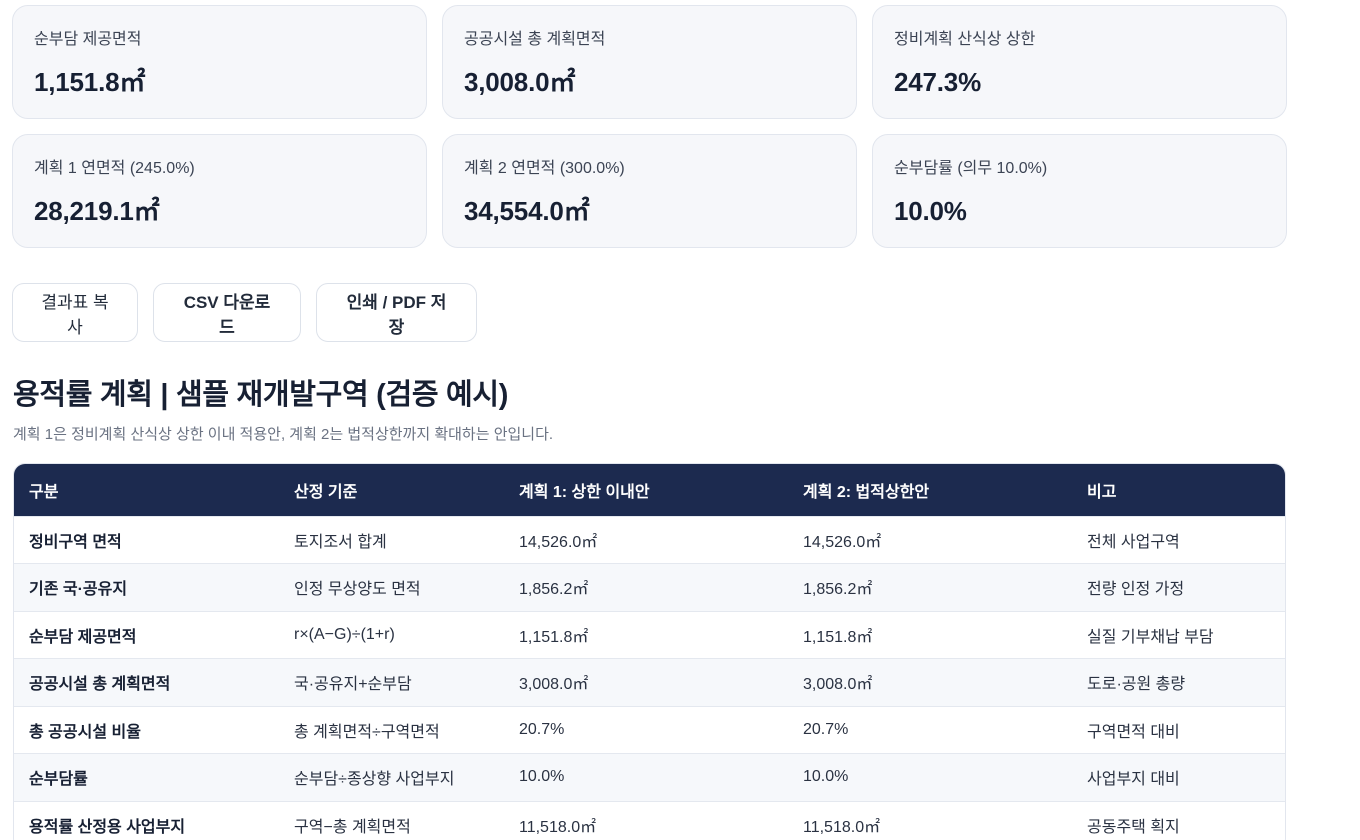  Describe the element at coordinates (344, 634) in the screenshot. I see `cell-basis: r×(A−G)÷(1+r)` at that location.